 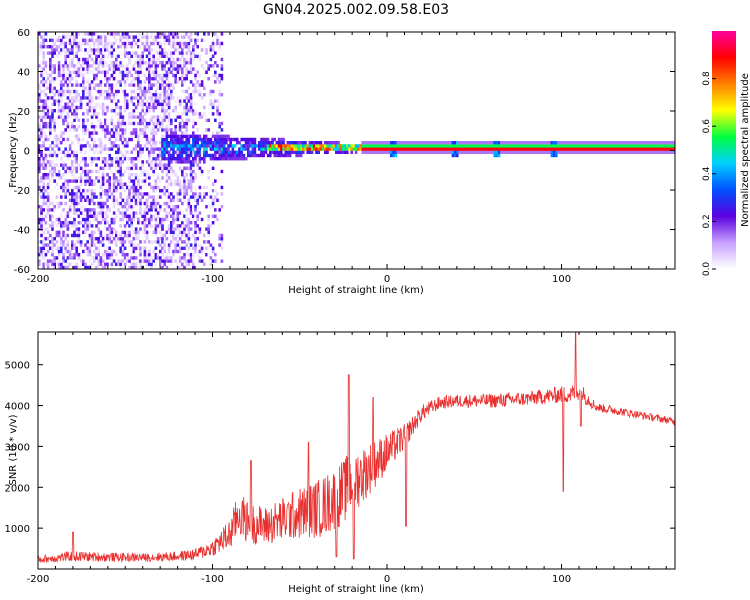 I want to click on snr-x-tick-label: -100, so click(x=212, y=579).